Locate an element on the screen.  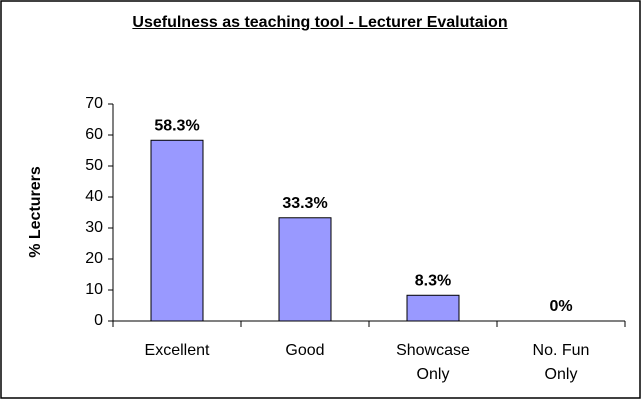
x-tick-label: Excellent is located at coordinates (177, 350).